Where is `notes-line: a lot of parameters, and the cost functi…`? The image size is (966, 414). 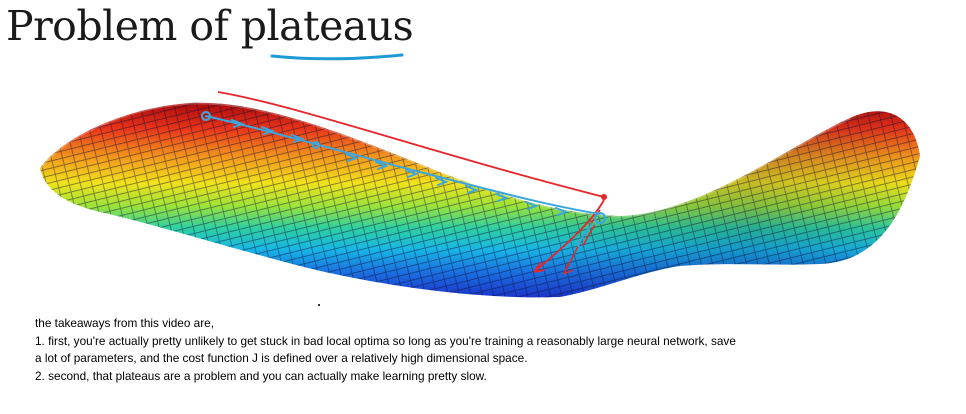 notes-line: a lot of parameters, and the cost functi… is located at coordinates (281, 358).